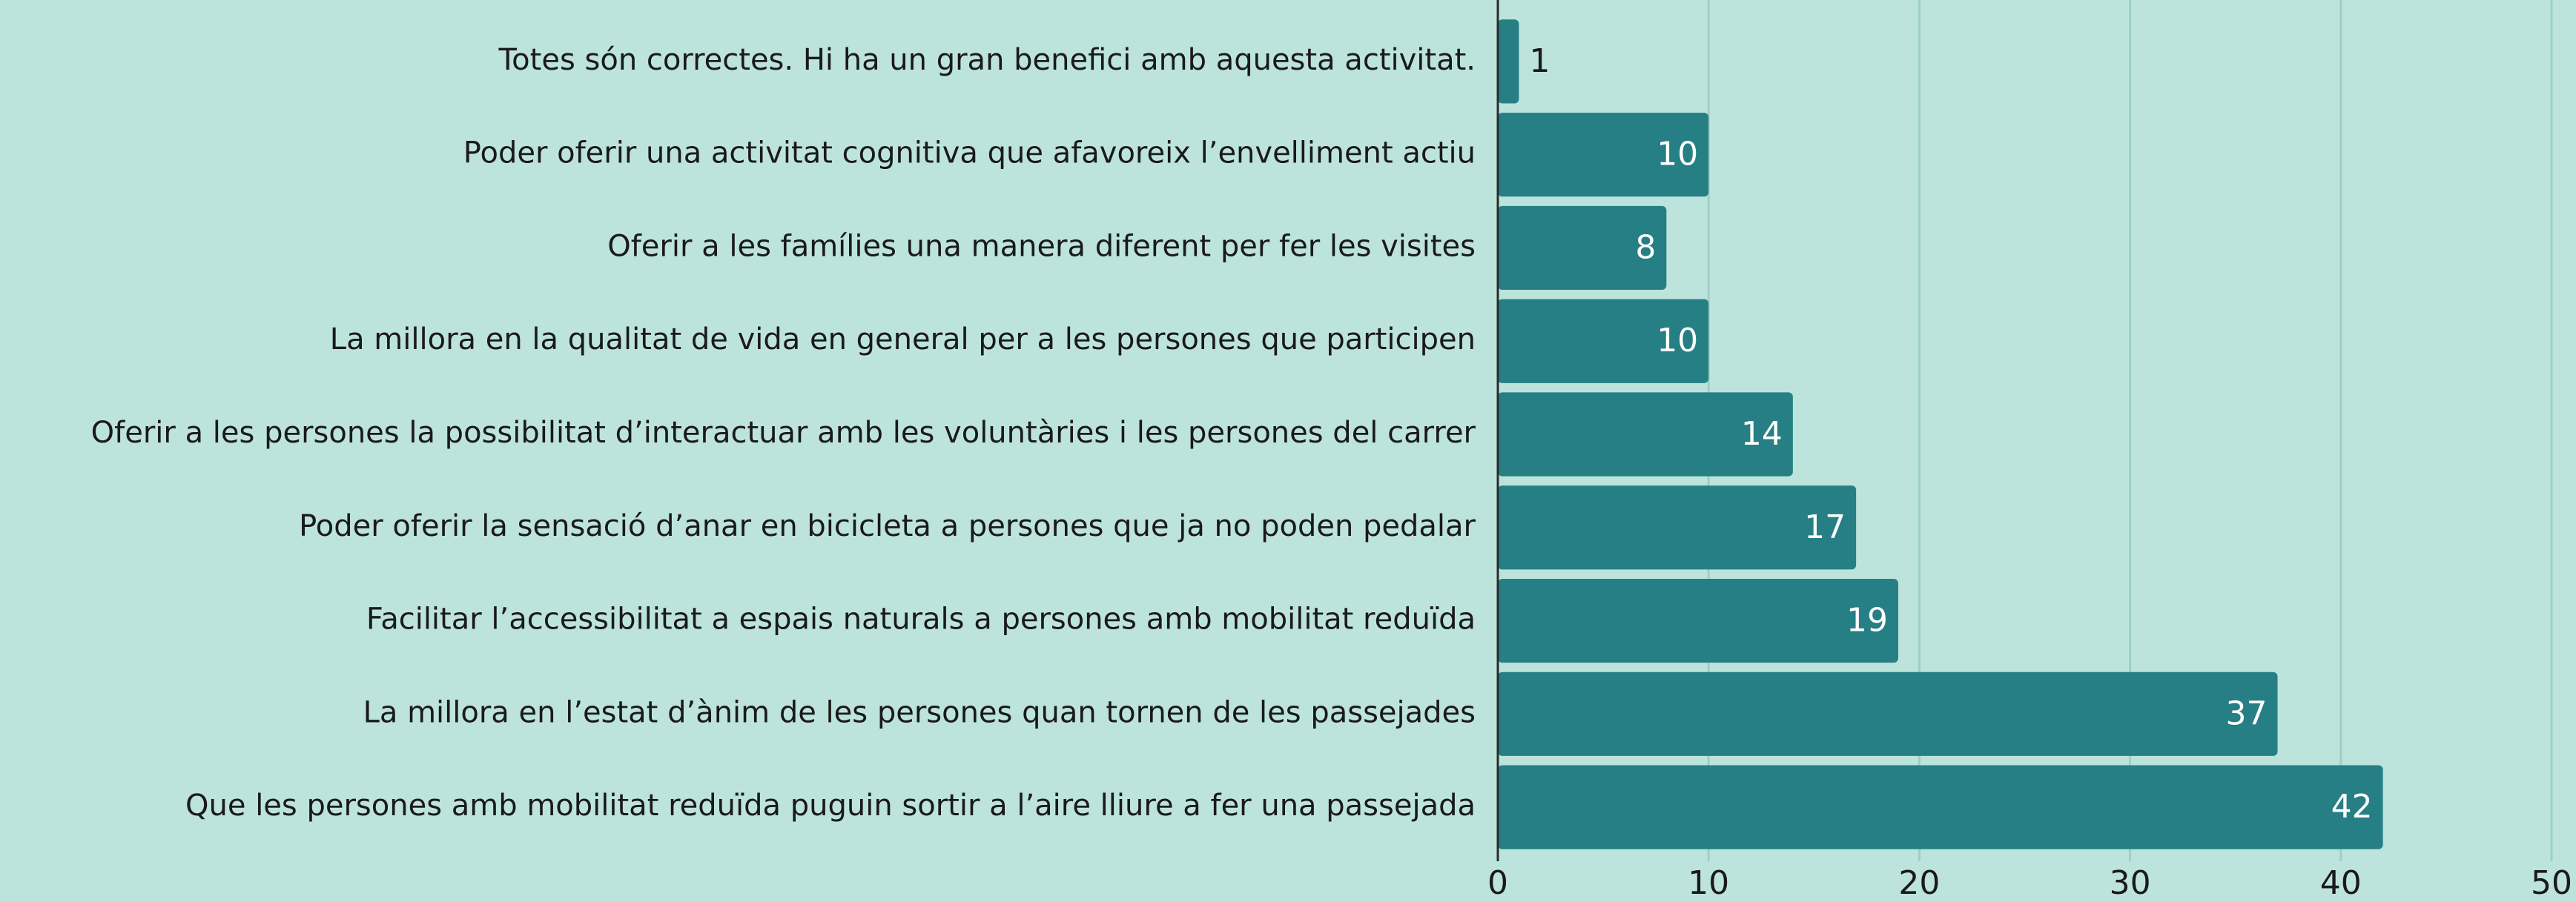 The width and height of the screenshot is (2576, 902). What do you see at coordinates (2551, 883) in the screenshot?
I see `x-tick-label: 50` at bounding box center [2551, 883].